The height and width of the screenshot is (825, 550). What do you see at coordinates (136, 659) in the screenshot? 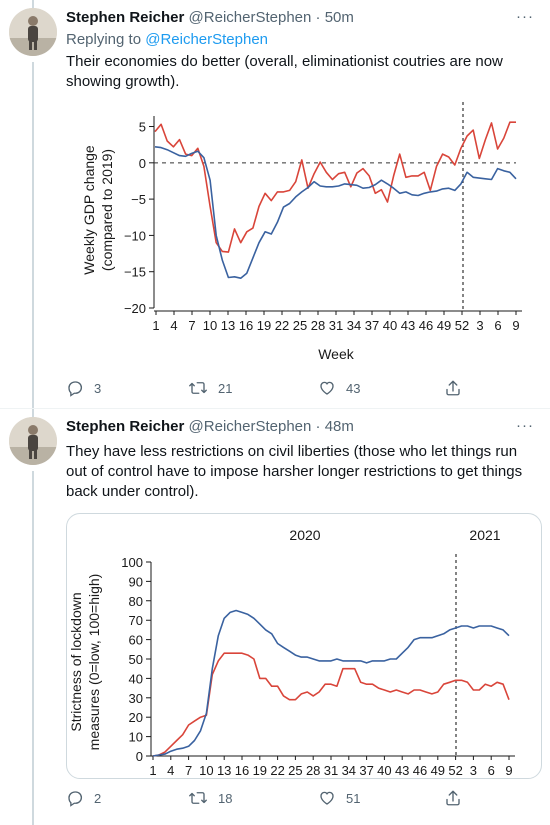
I see `y-tick-label: 50` at bounding box center [136, 659].